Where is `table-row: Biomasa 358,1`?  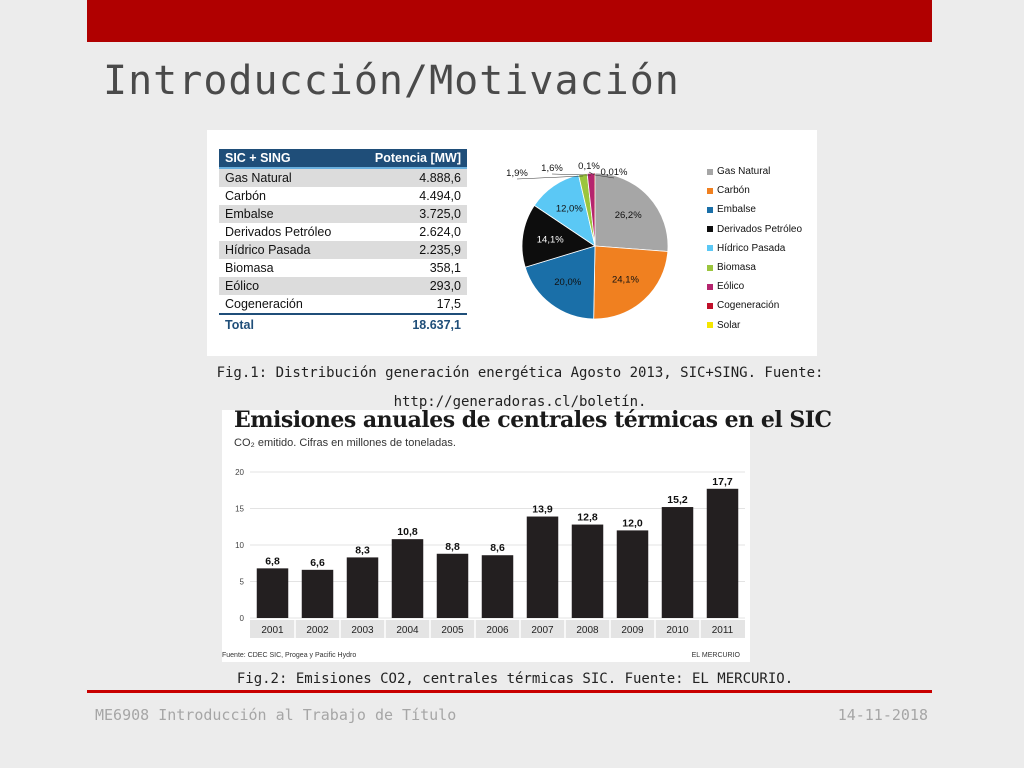 table-row: Biomasa 358,1 is located at coordinates (343, 268).